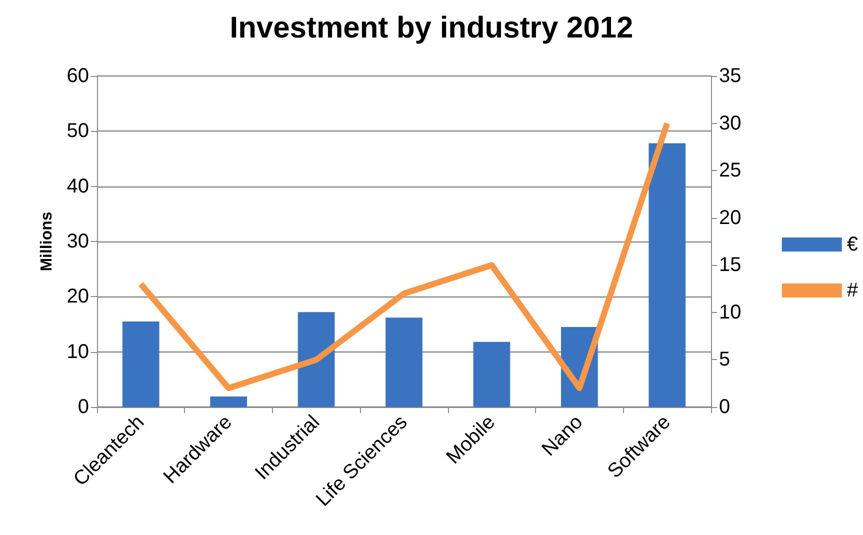 The width and height of the screenshot is (863, 535). I want to click on y-tick-label: 60, so click(77, 76).